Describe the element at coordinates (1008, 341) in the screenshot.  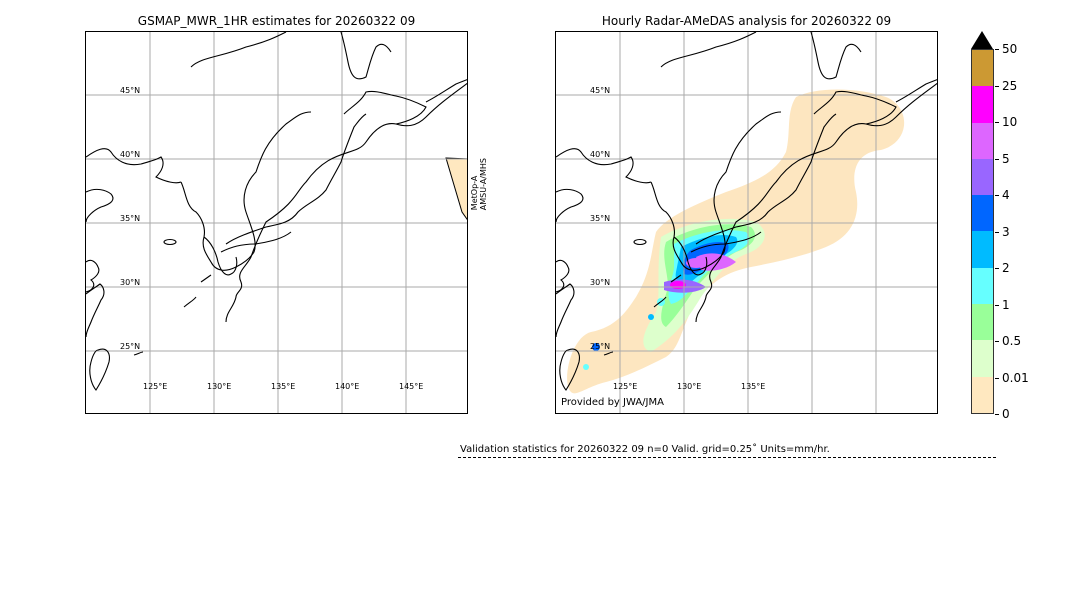
I see `colorbar-tick: 0.5` at that location.